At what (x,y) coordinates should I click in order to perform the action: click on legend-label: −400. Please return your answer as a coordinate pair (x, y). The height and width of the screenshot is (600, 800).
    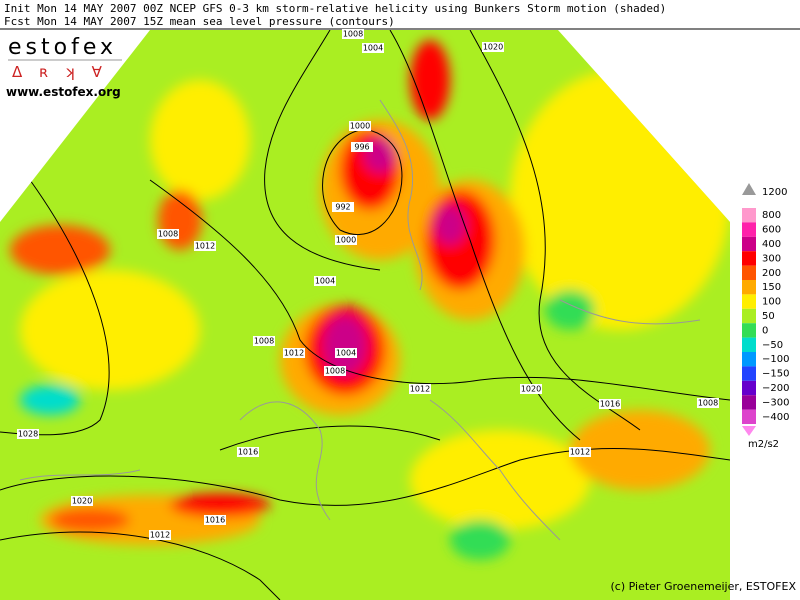
    Looking at the image, I should click on (775, 417).